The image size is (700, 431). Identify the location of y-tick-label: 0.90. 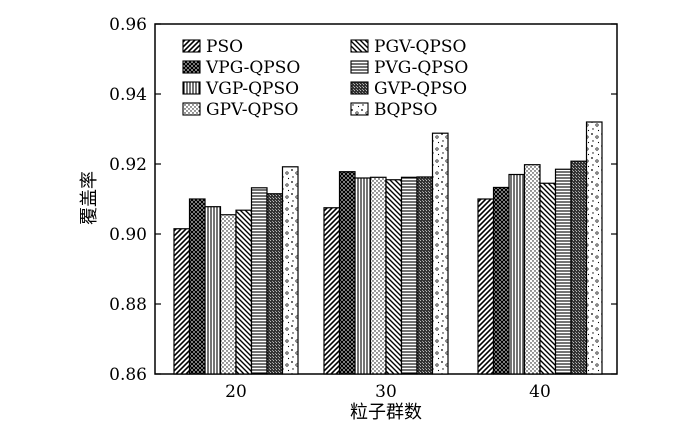
(128, 235).